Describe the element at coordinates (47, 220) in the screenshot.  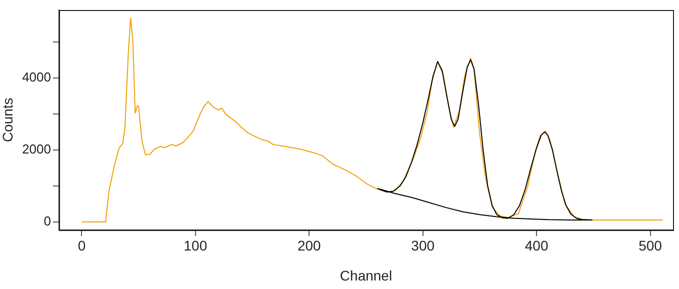
I see `y-tick-label: 0` at that location.